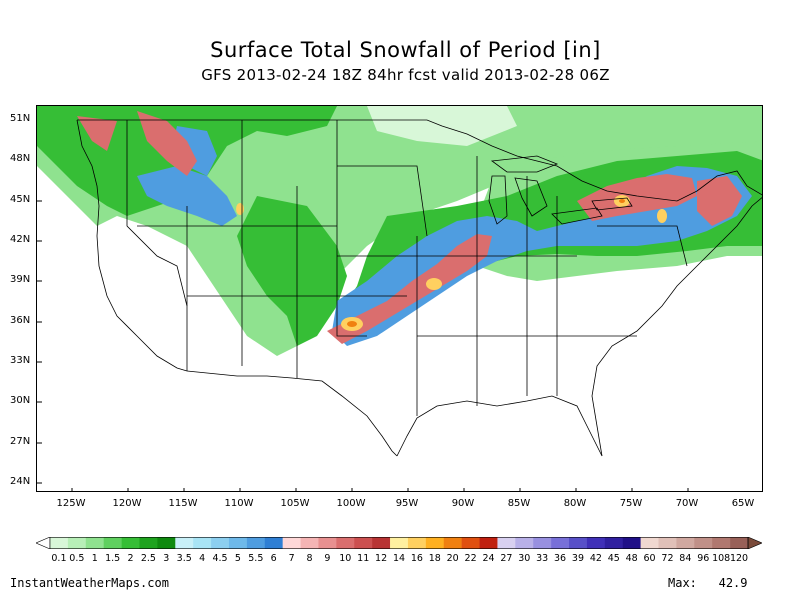  What do you see at coordinates (739, 558) in the screenshot?
I see `color-scale-label: 120` at bounding box center [739, 558].